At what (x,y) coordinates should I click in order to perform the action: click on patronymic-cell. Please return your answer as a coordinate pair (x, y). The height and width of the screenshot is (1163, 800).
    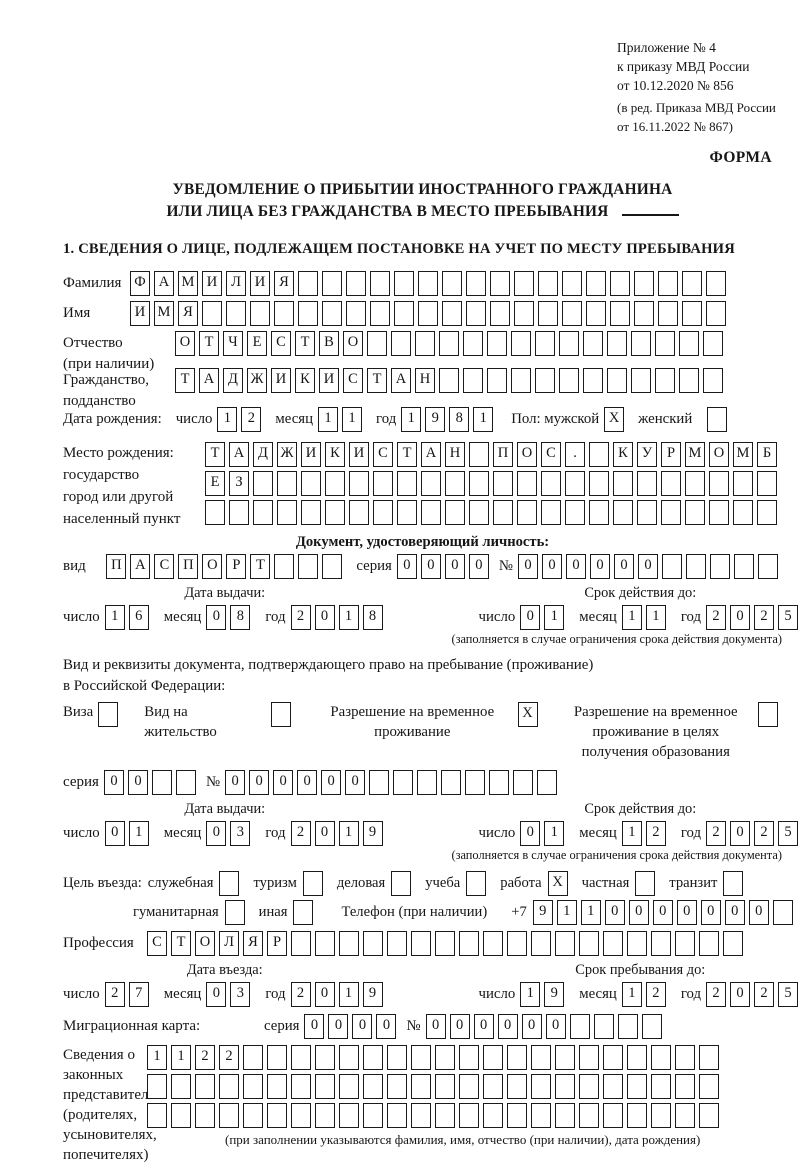
    Looking at the image, I should click on (569, 343).